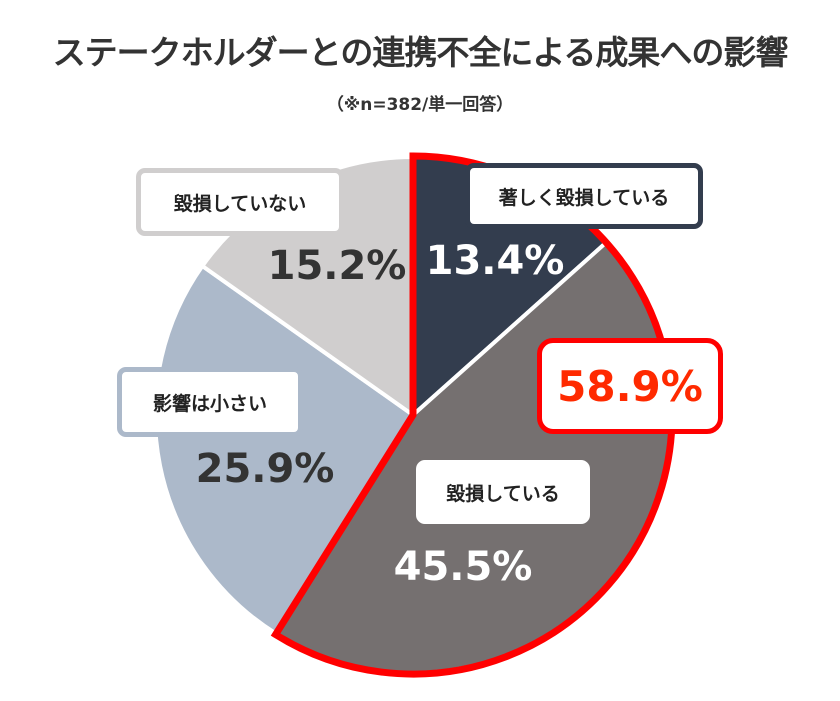 The image size is (840, 701). I want to click on slice-value-not-damaged: 15.2%, so click(337, 266).